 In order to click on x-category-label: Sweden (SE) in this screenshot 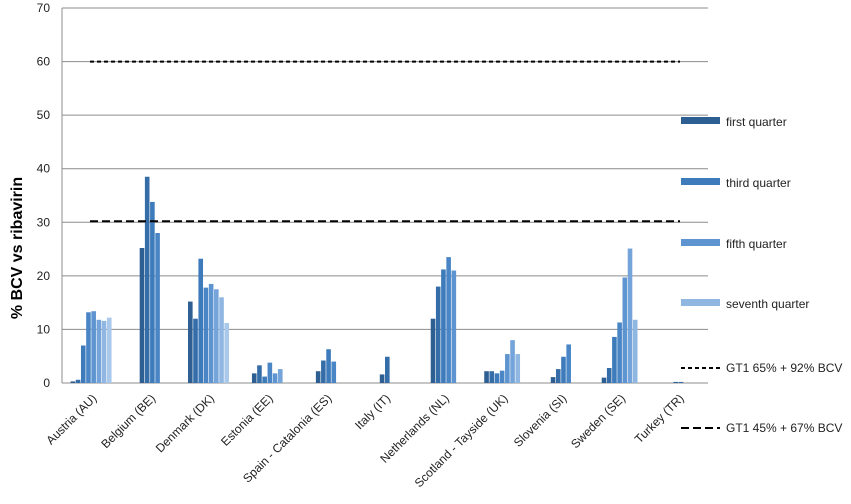, I will do `click(598, 421)`.